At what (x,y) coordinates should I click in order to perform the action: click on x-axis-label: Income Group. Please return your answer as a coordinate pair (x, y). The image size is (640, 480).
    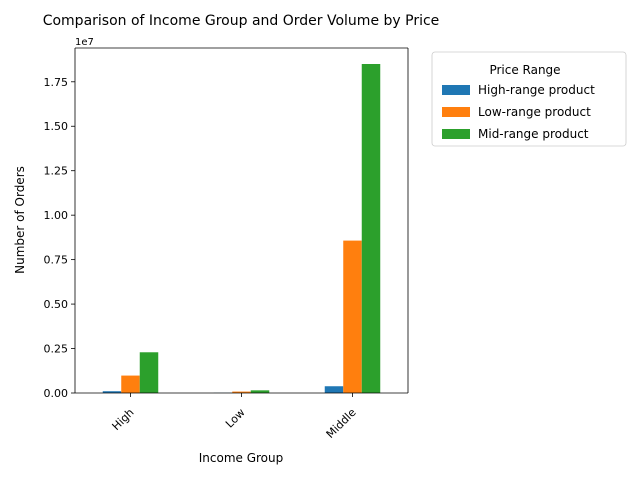
    Looking at the image, I should click on (241, 458).